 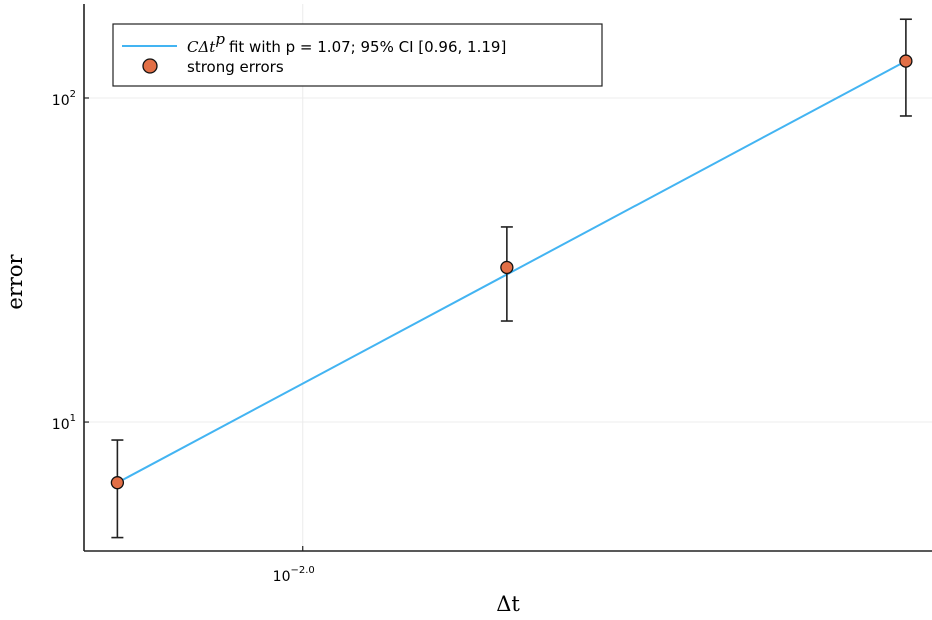 I want to click on legend-box, so click(x=357, y=55).